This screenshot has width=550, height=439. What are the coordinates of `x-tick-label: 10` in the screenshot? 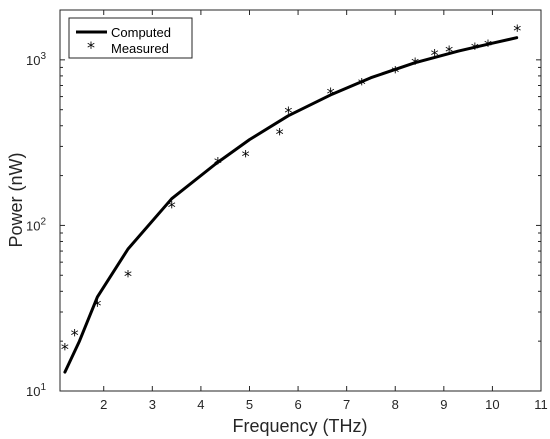 It's located at (492, 404).